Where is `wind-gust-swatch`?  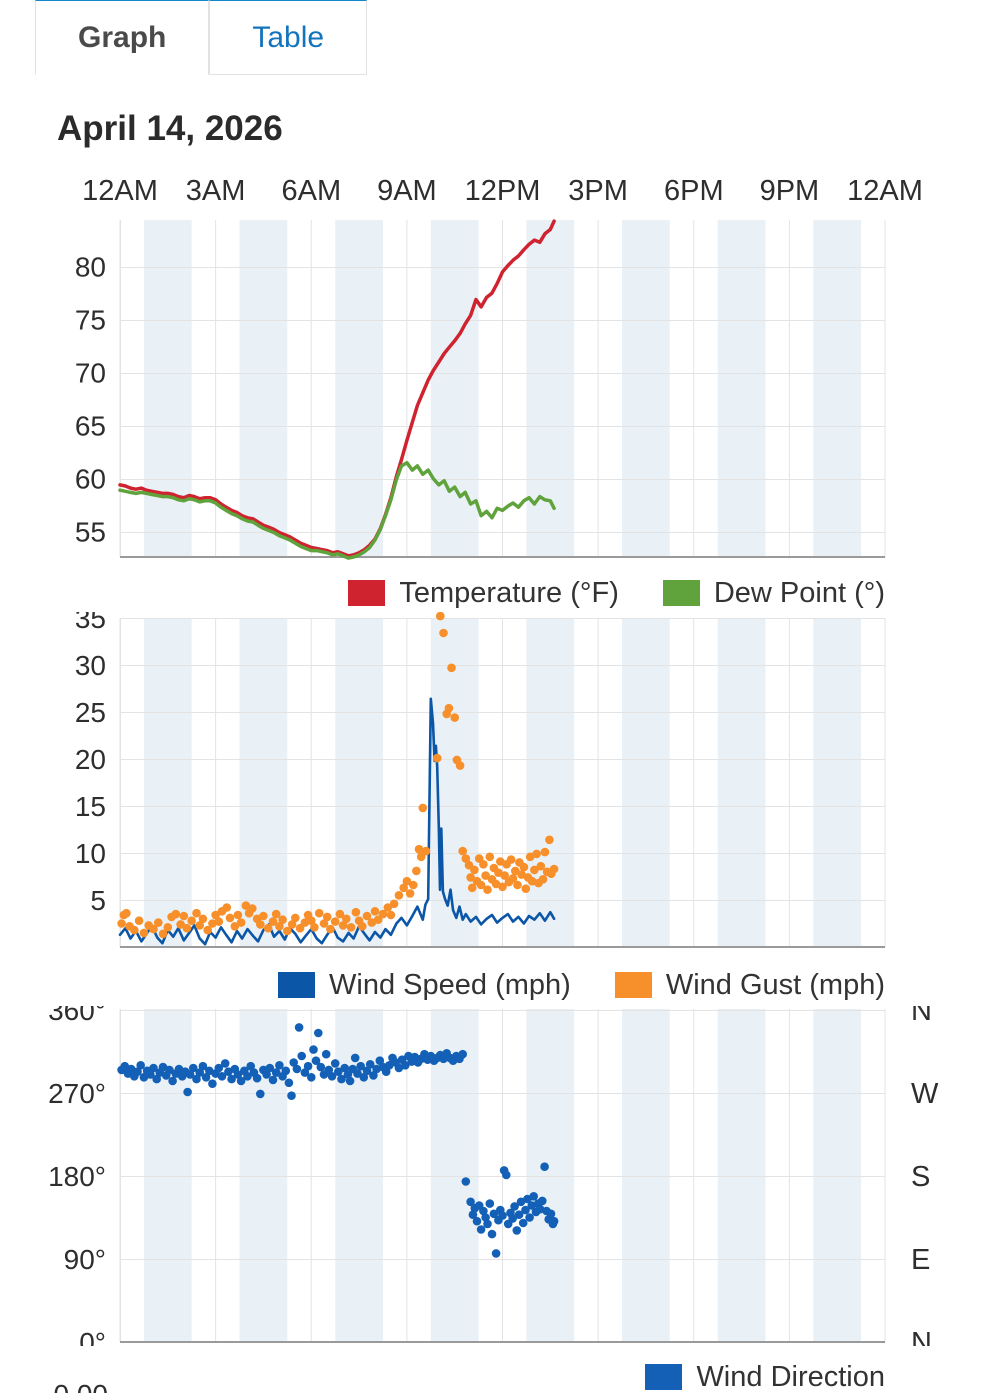
wind-gust-swatch is located at coordinates (633, 985).